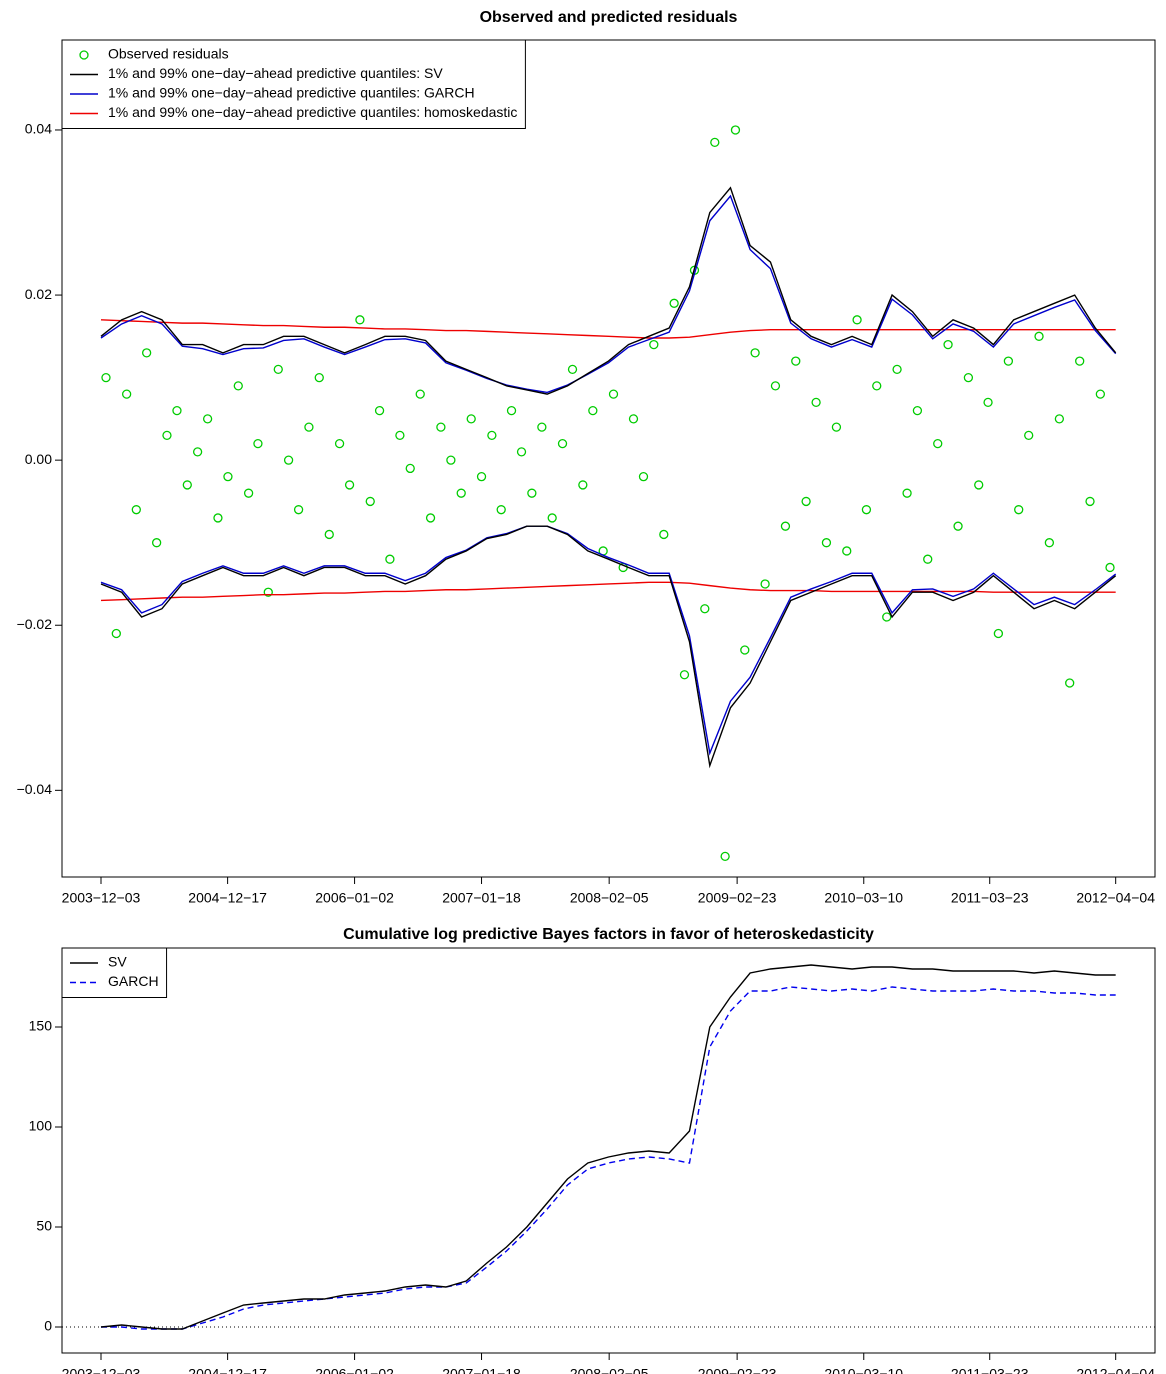 The width and height of the screenshot is (1166, 1374). I want to click on legend-label: Observed residuals, so click(168, 54).